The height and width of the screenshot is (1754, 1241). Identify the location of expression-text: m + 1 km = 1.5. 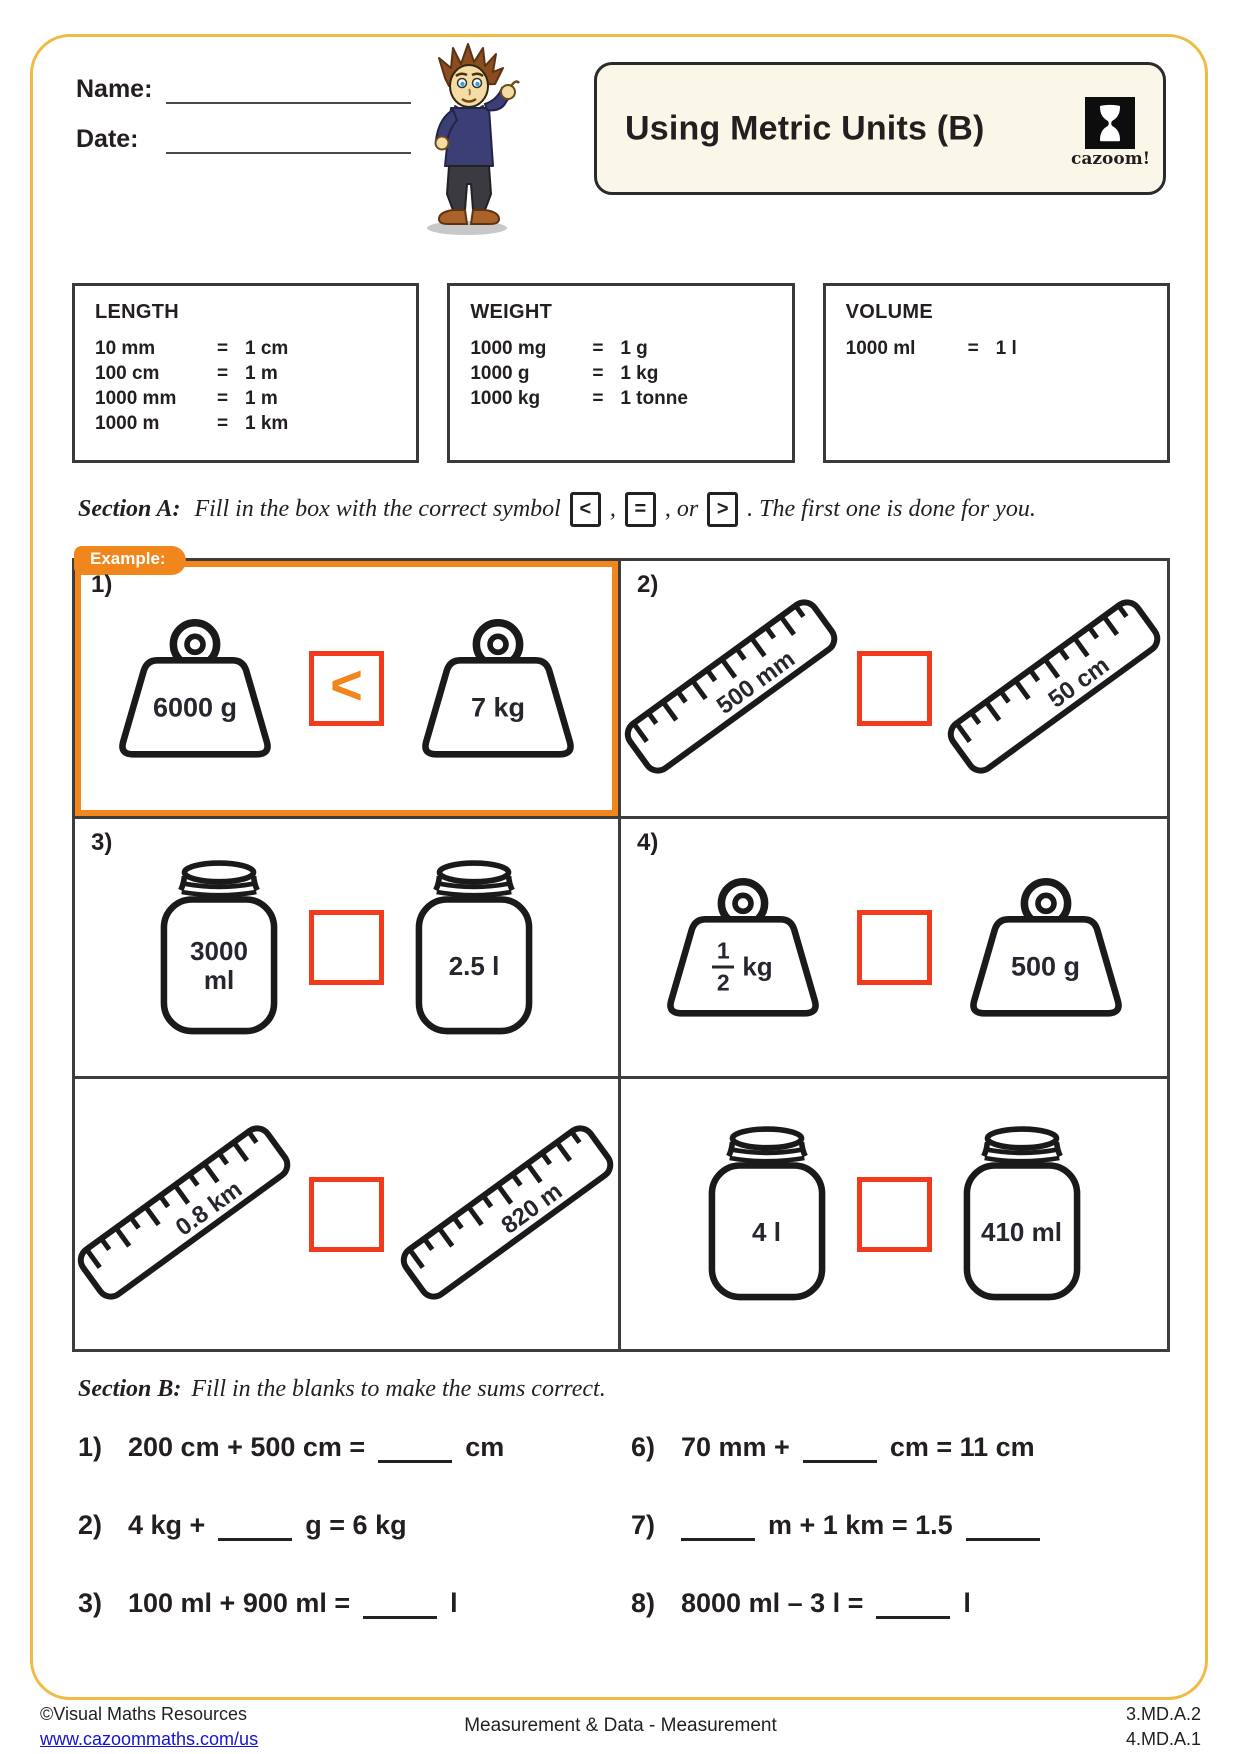
(860, 1525).